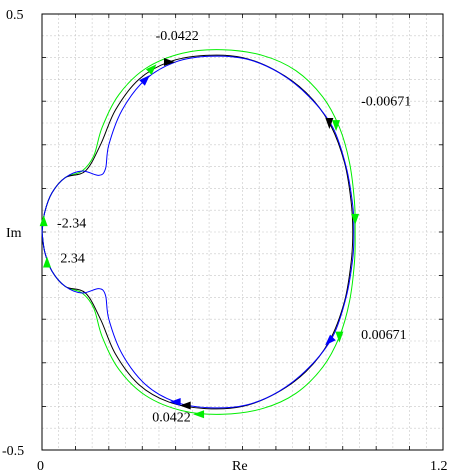 The height and width of the screenshot is (476, 456). I want to click on frequency-annotation: 2.34, so click(72, 259).